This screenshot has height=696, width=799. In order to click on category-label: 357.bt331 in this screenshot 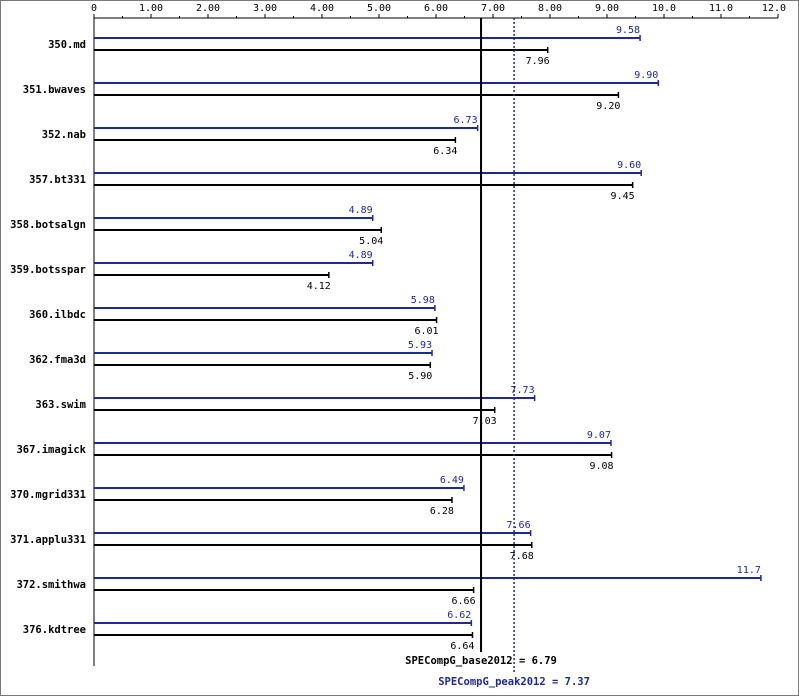, I will do `click(57, 180)`.